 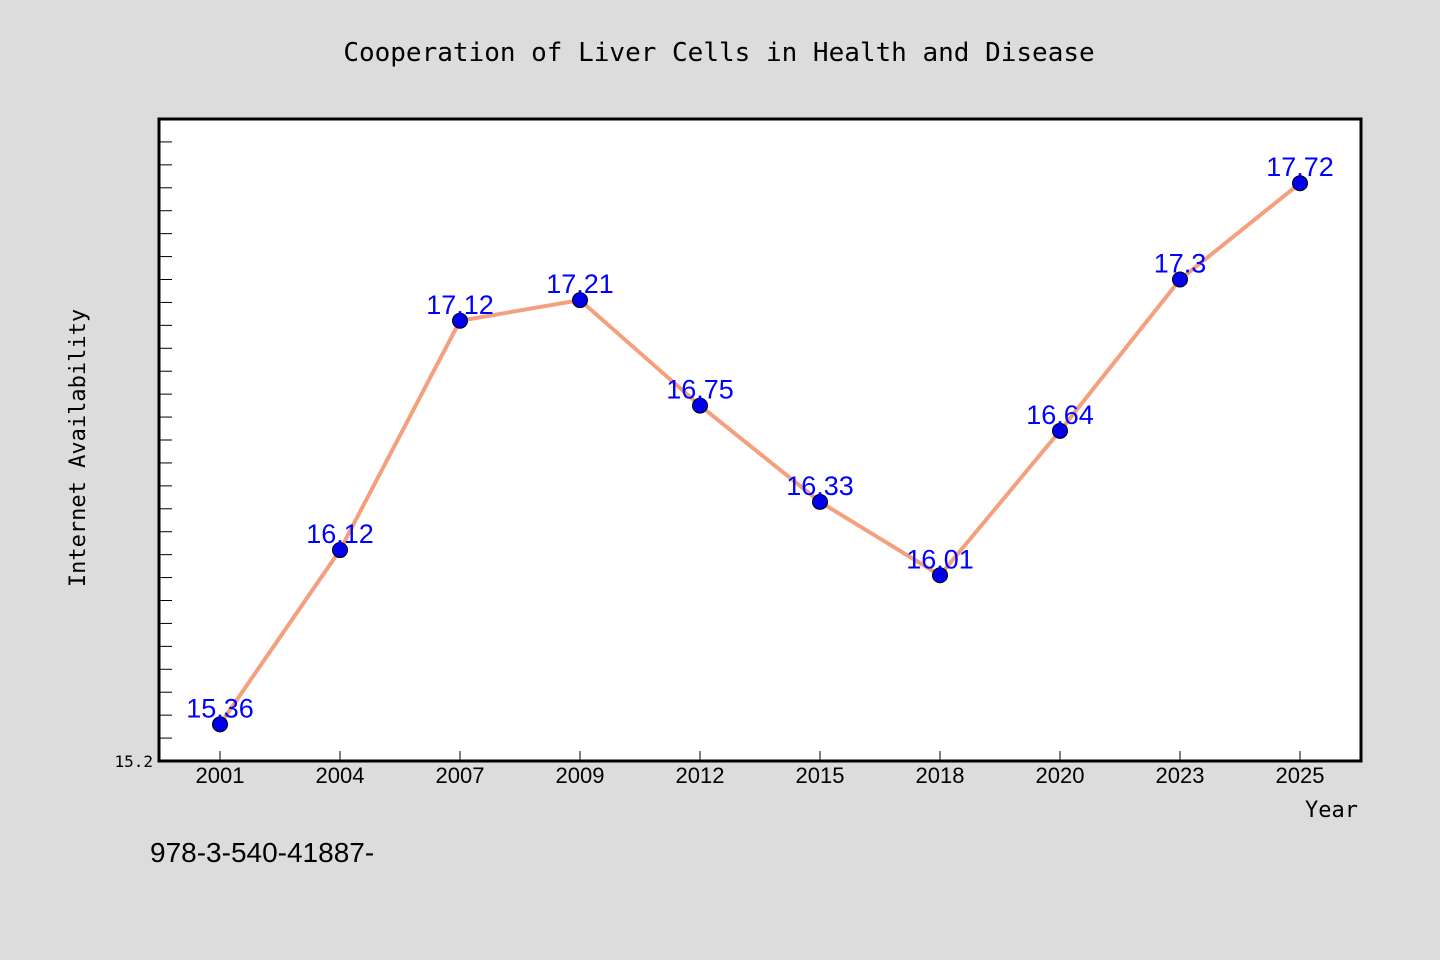 What do you see at coordinates (1180, 264) in the screenshot?
I see `data-label: 17.3` at bounding box center [1180, 264].